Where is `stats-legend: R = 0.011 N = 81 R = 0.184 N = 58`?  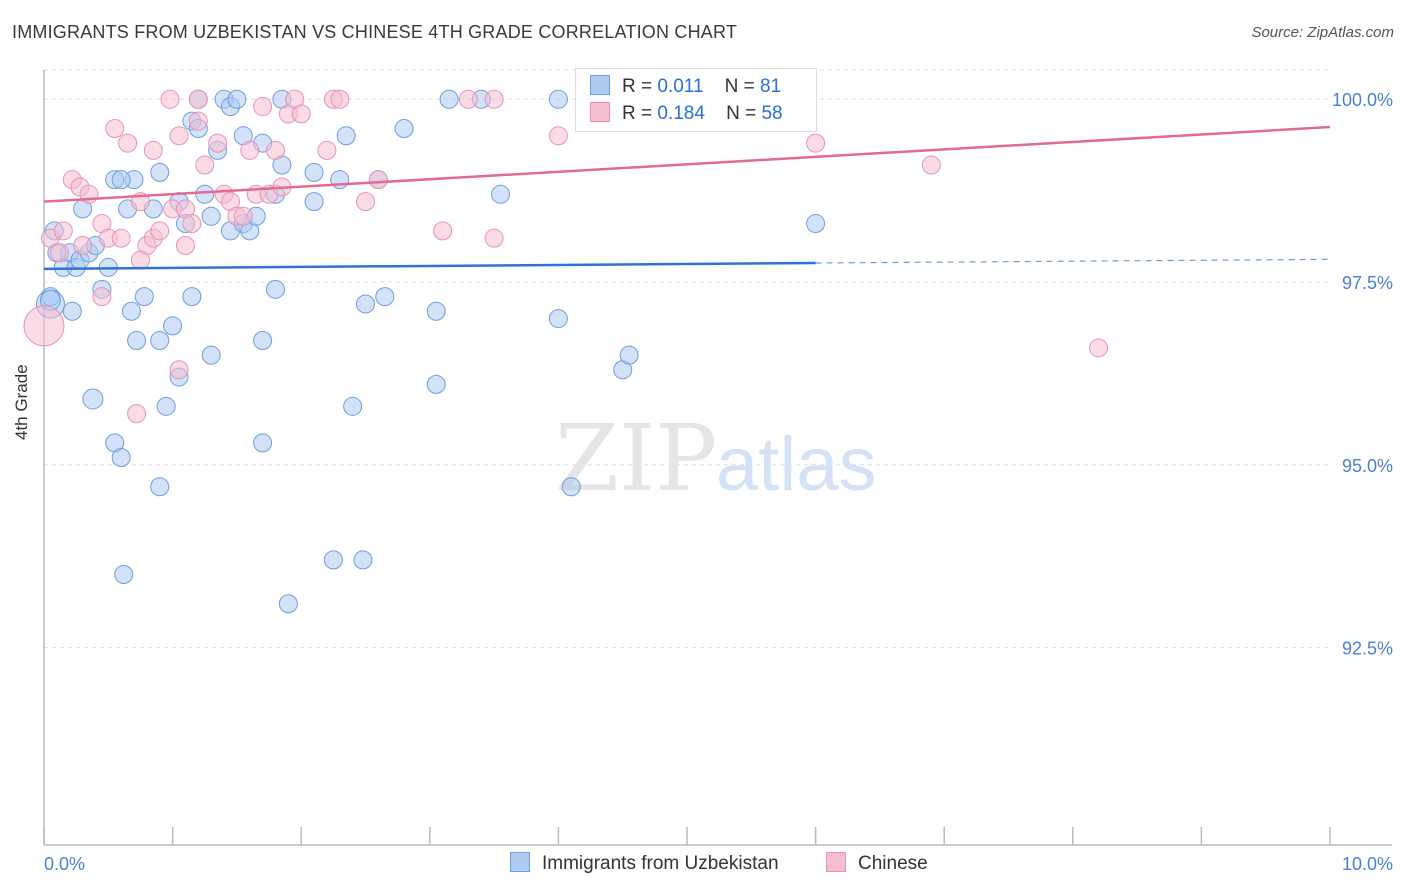 stats-legend: R = 0.011 N = 81 R = 0.184 N = 58 is located at coordinates (696, 100).